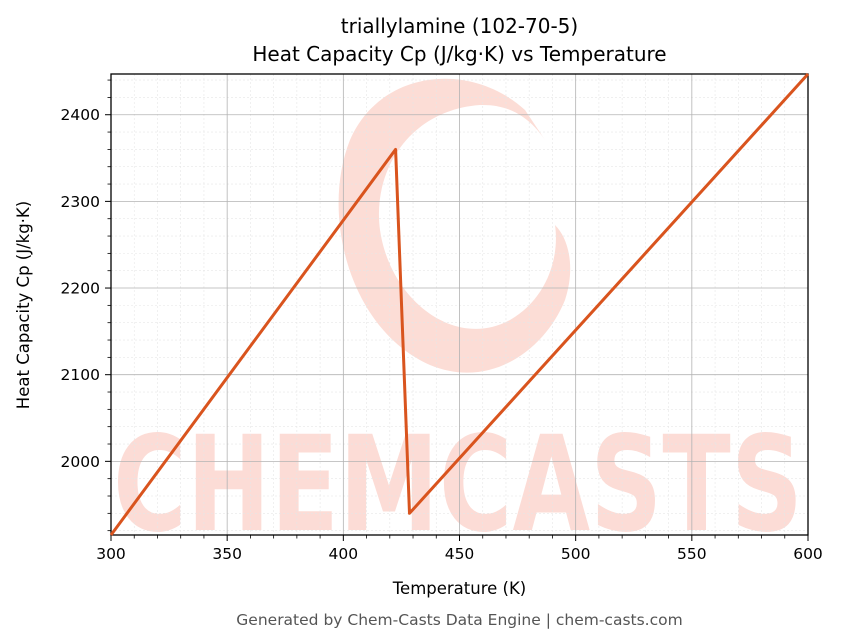  I want to click on x-tick-label: 600, so click(808, 554).